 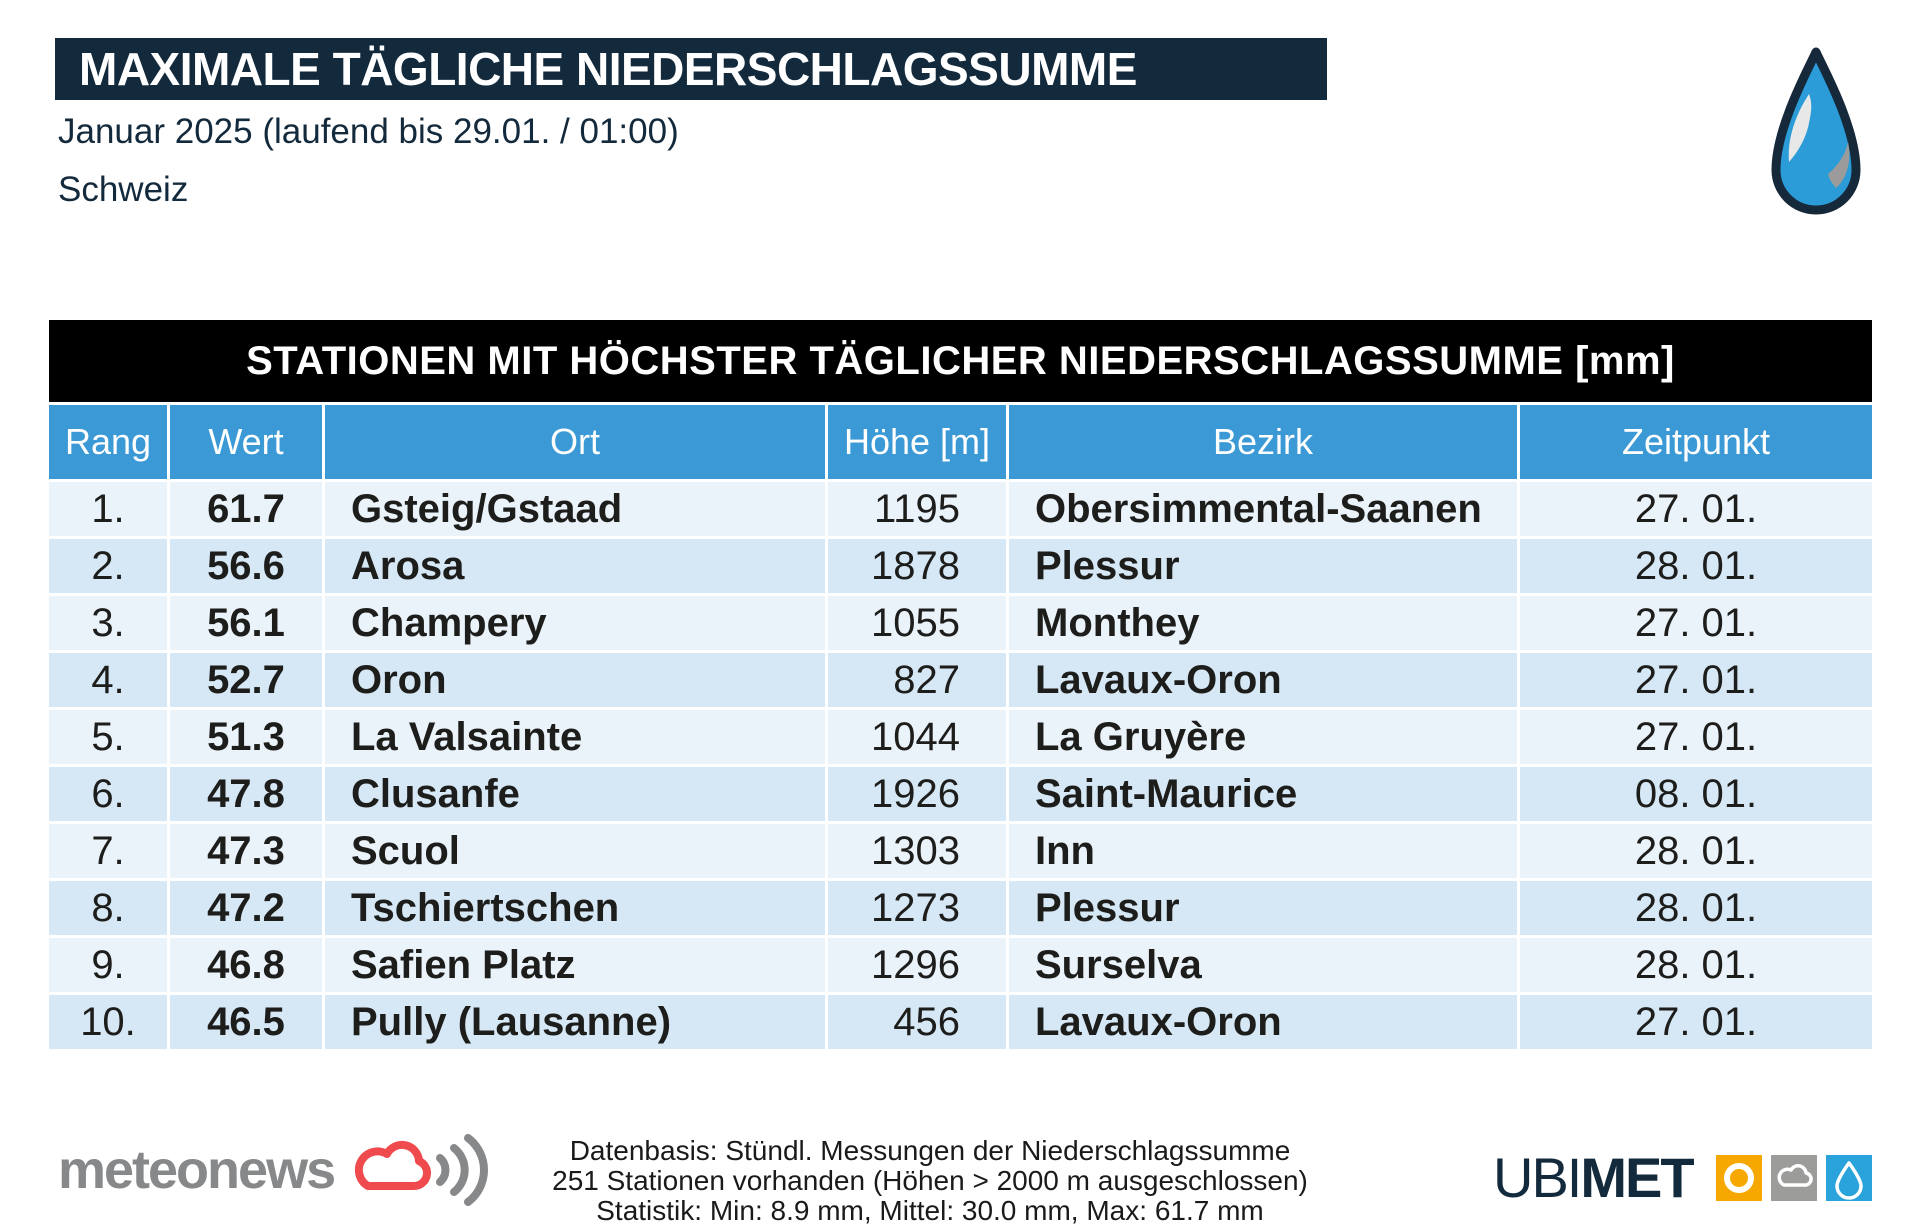 I want to click on page-title: MAXIMALE TÄGLICHE NIEDERSCHLAGSSUMME, so click(x=608, y=69).